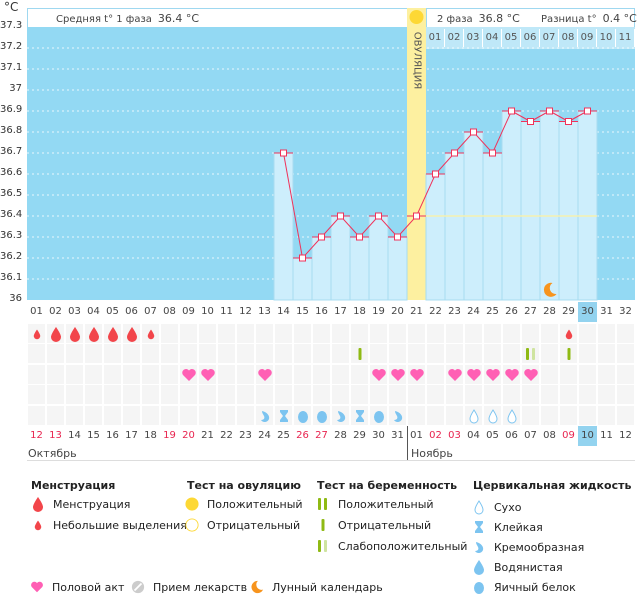 The image size is (644, 595). What do you see at coordinates (93, 311) in the screenshot?
I see `cycle-day-label: 04` at bounding box center [93, 311].